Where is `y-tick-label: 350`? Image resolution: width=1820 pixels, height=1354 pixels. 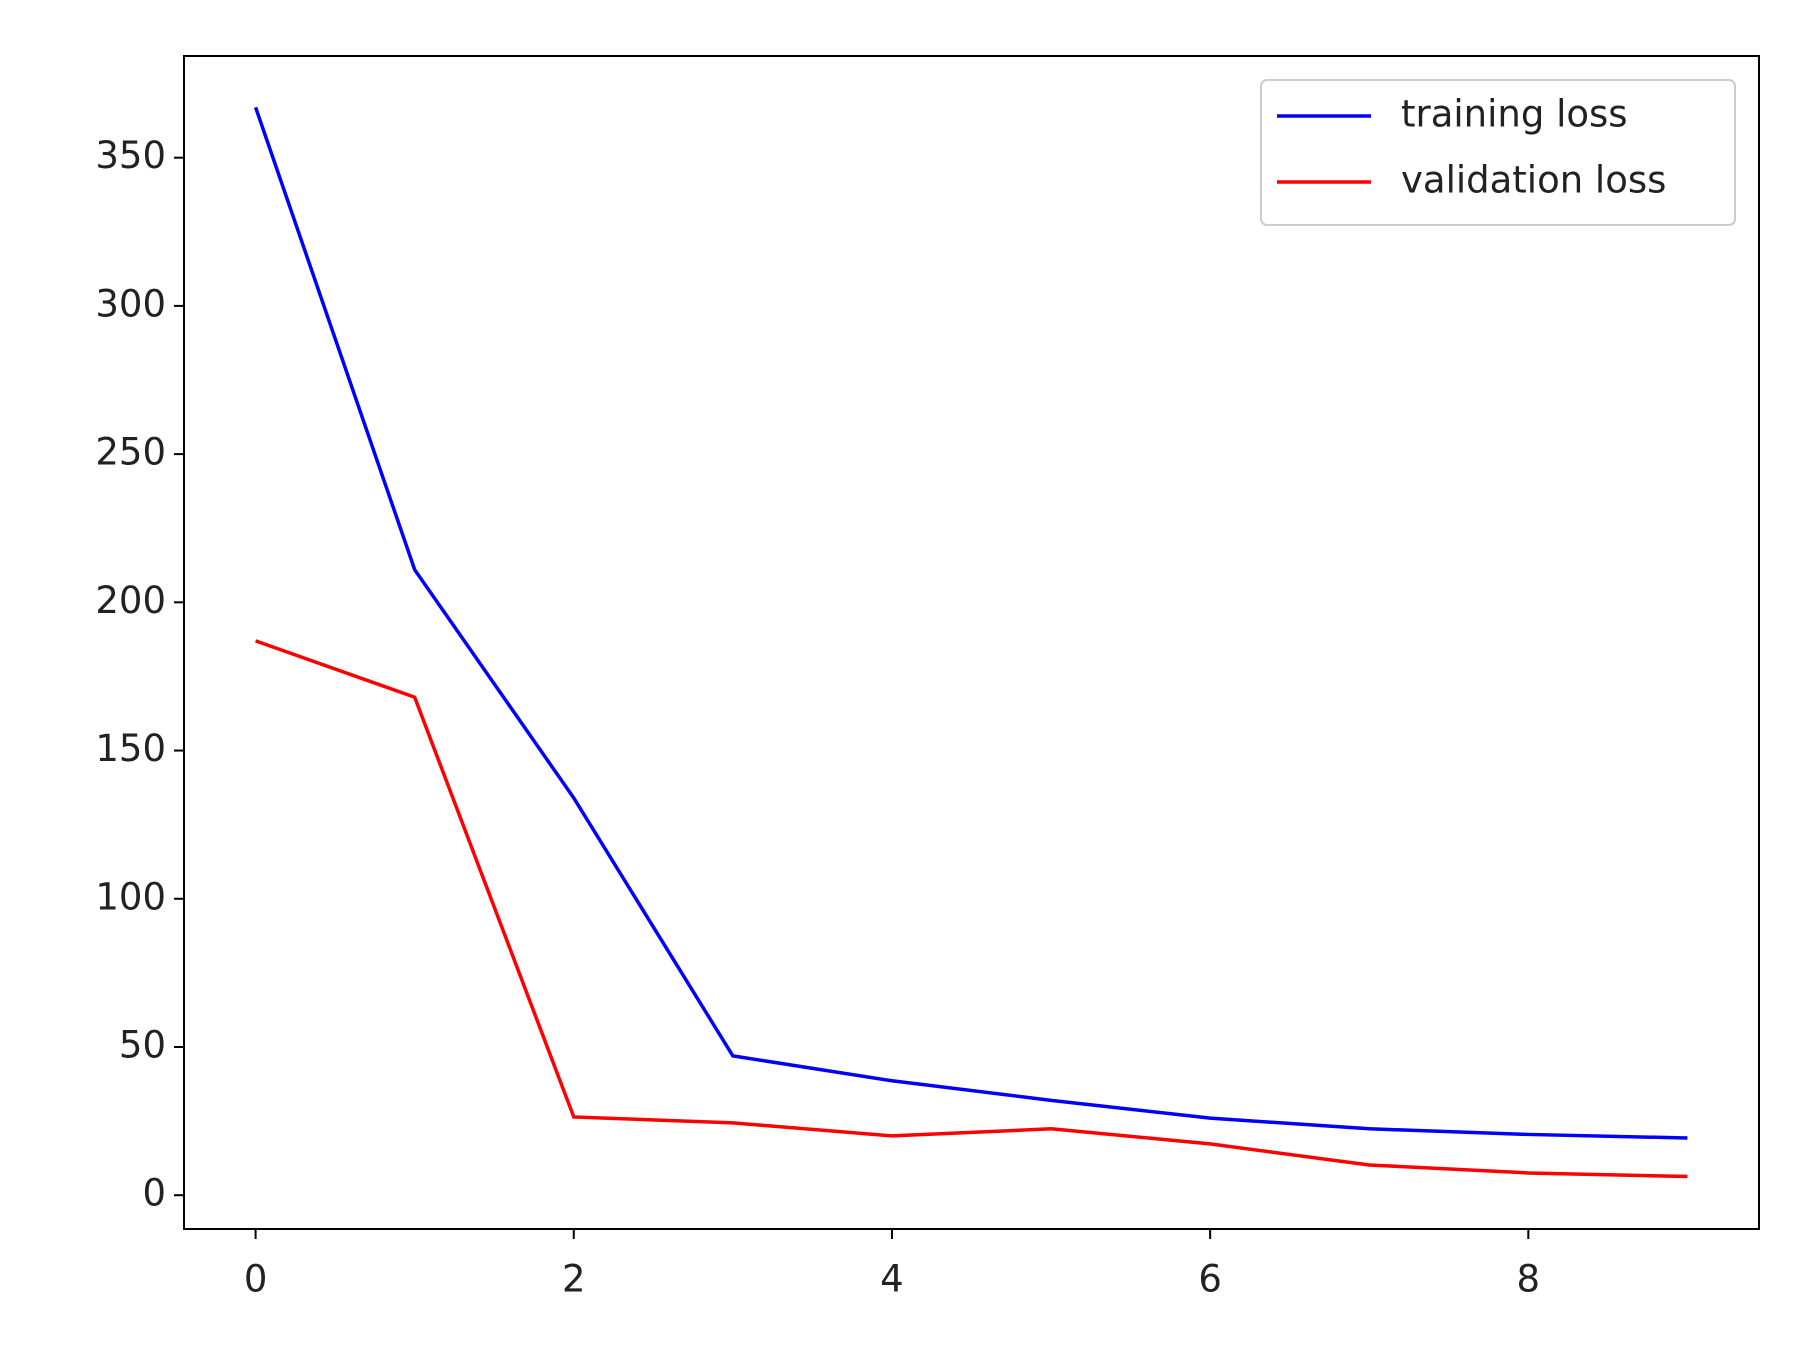
y-tick-label: 350 is located at coordinates (130, 155).